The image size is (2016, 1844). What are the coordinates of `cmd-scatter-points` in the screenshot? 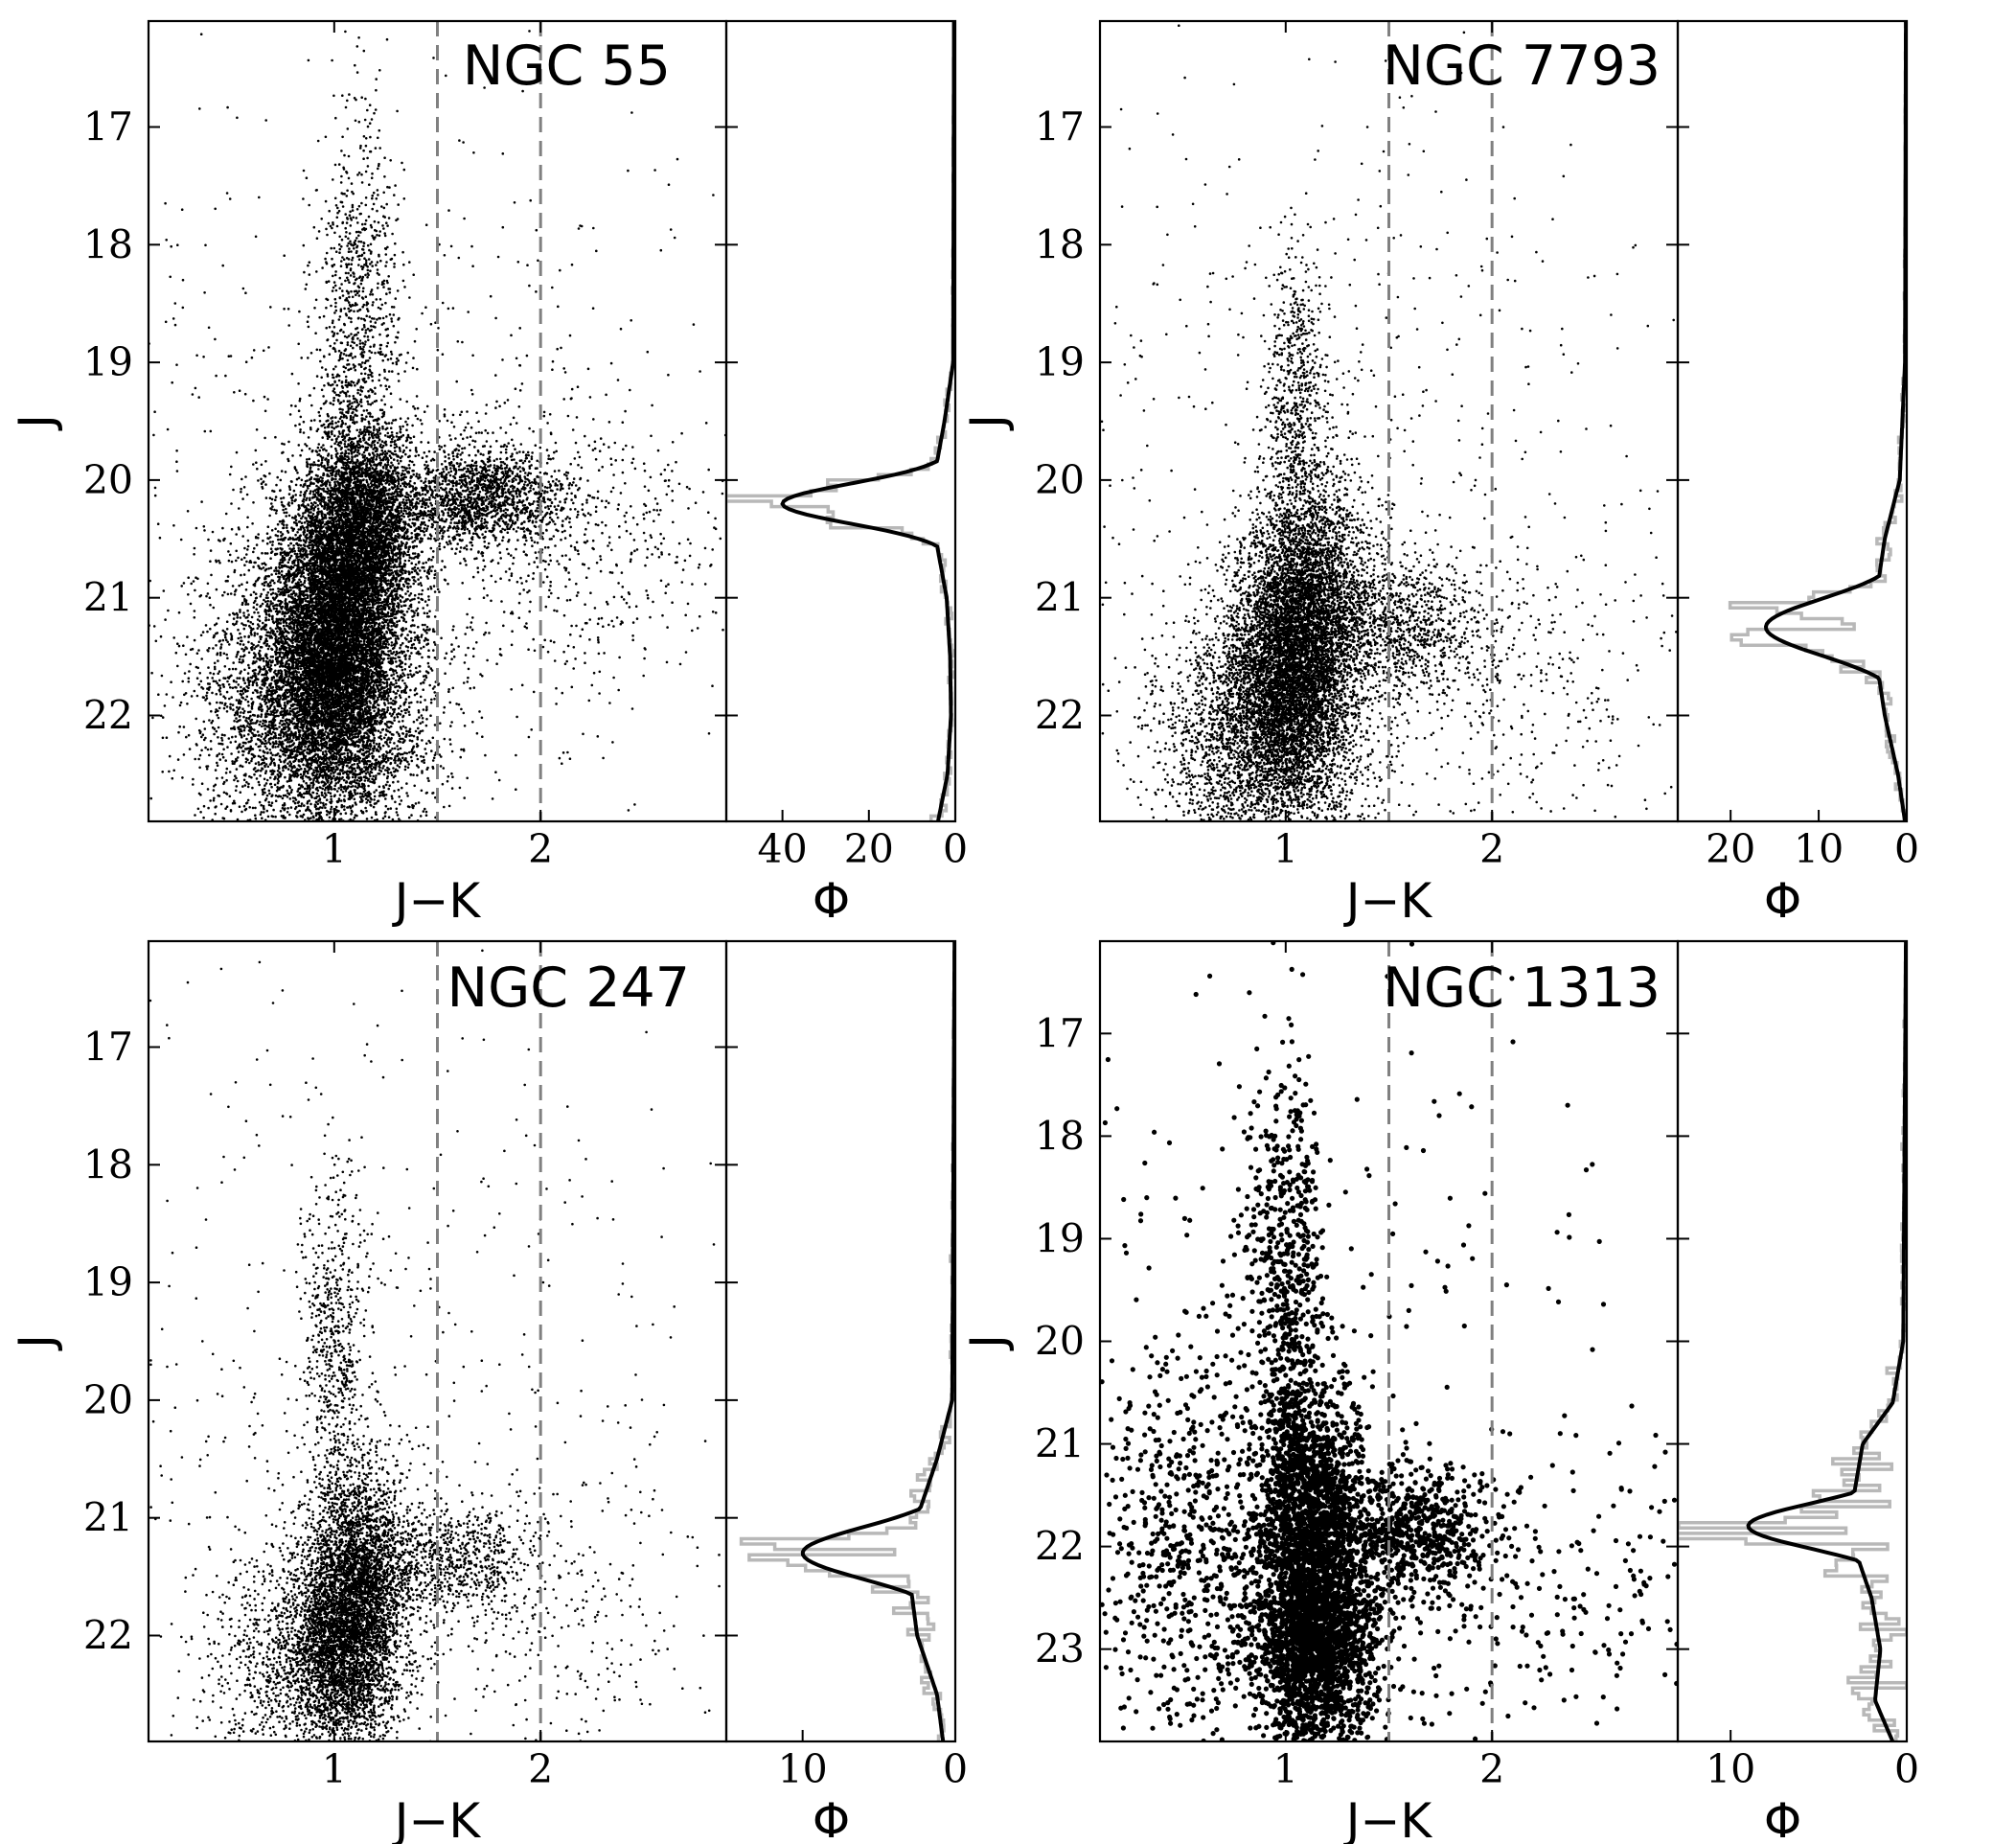 It's located at (435, 1345).